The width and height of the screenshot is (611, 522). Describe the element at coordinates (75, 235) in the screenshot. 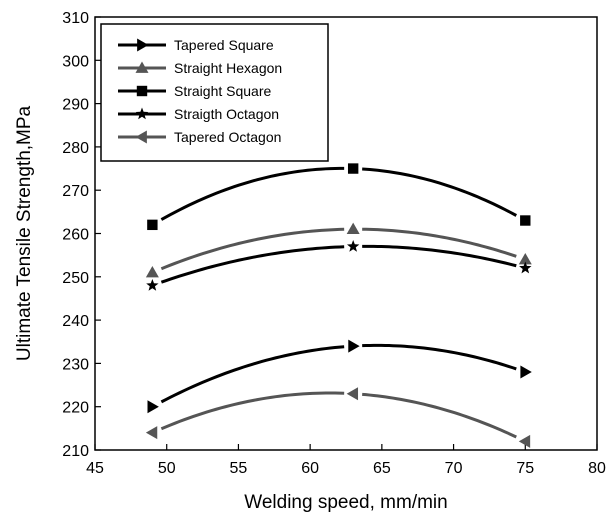

I see `y-tick-label: 260` at that location.